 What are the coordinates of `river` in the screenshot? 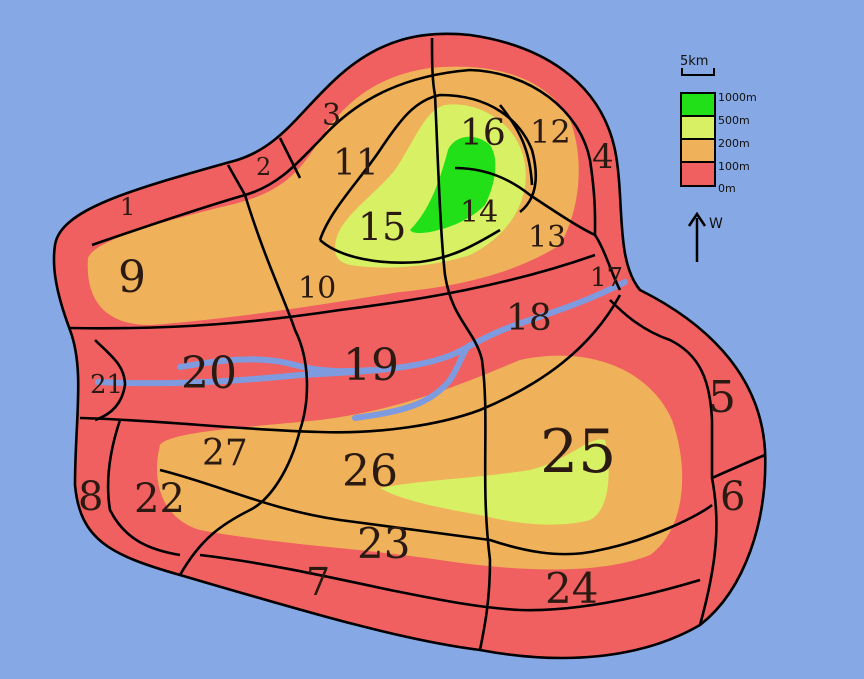 It's located at (361, 350).